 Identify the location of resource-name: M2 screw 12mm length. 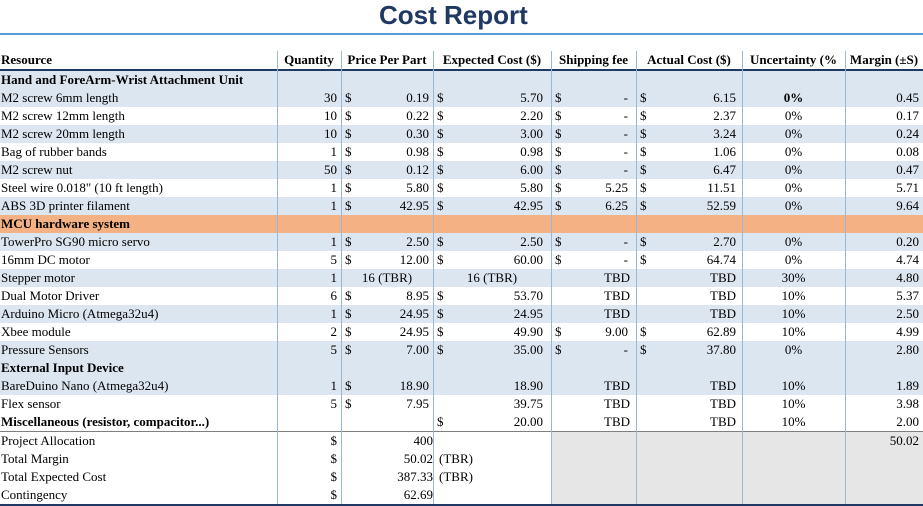
(63, 115).